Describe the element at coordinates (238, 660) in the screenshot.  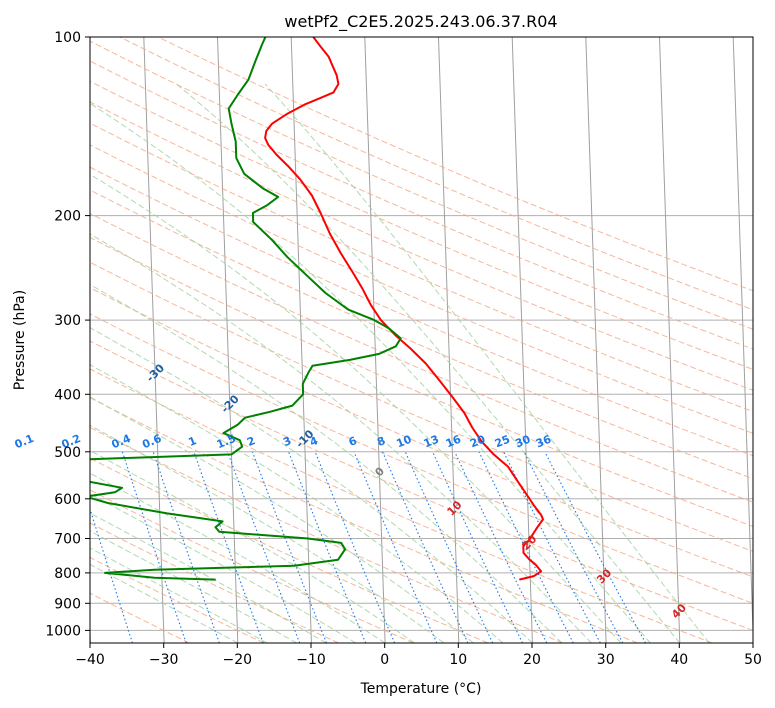
I see `x-tick-label: −20` at that location.